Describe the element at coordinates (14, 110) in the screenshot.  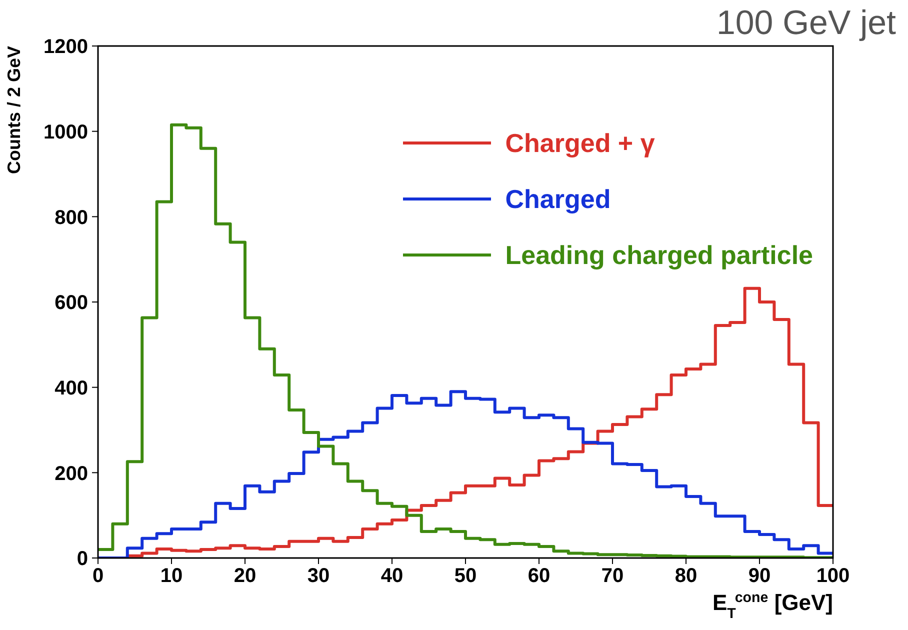
I see `y-axis-title: Counts / 2 GeV` at that location.